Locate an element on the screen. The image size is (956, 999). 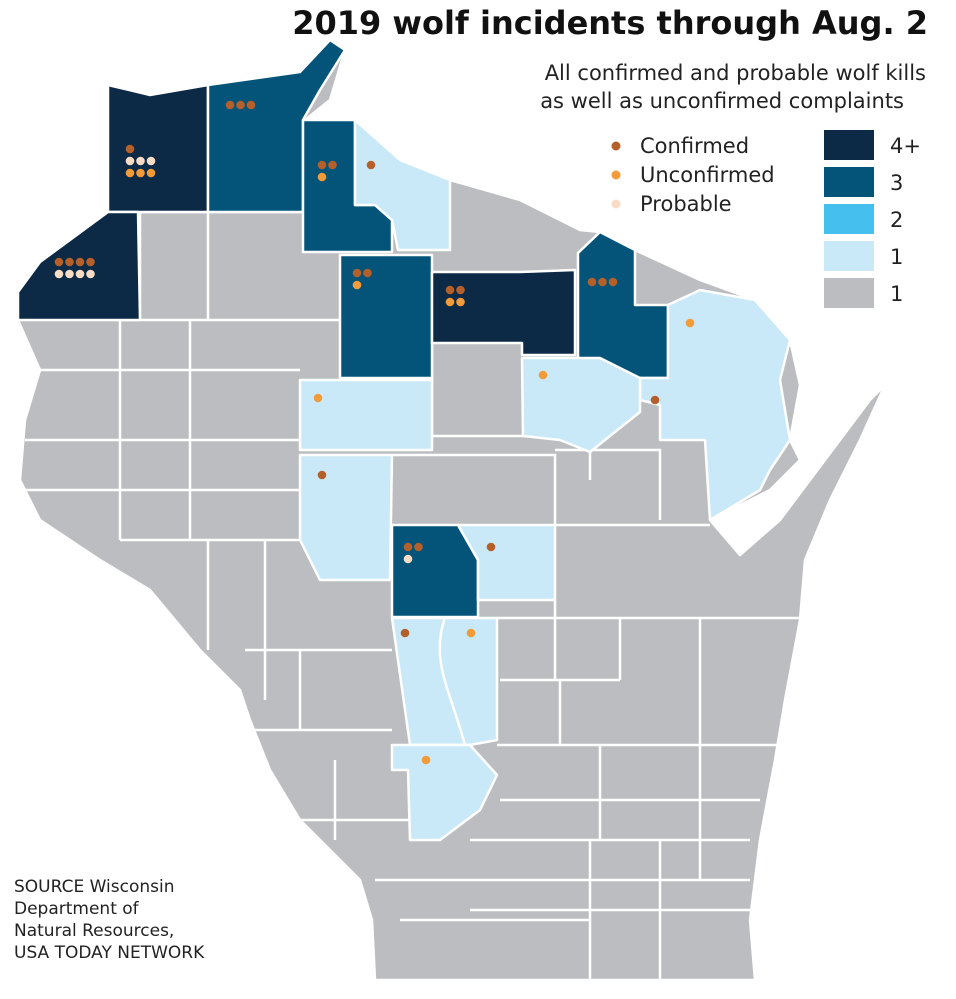
title: 2019 wolf incidents through Aug. 2 is located at coordinates (610, 23).